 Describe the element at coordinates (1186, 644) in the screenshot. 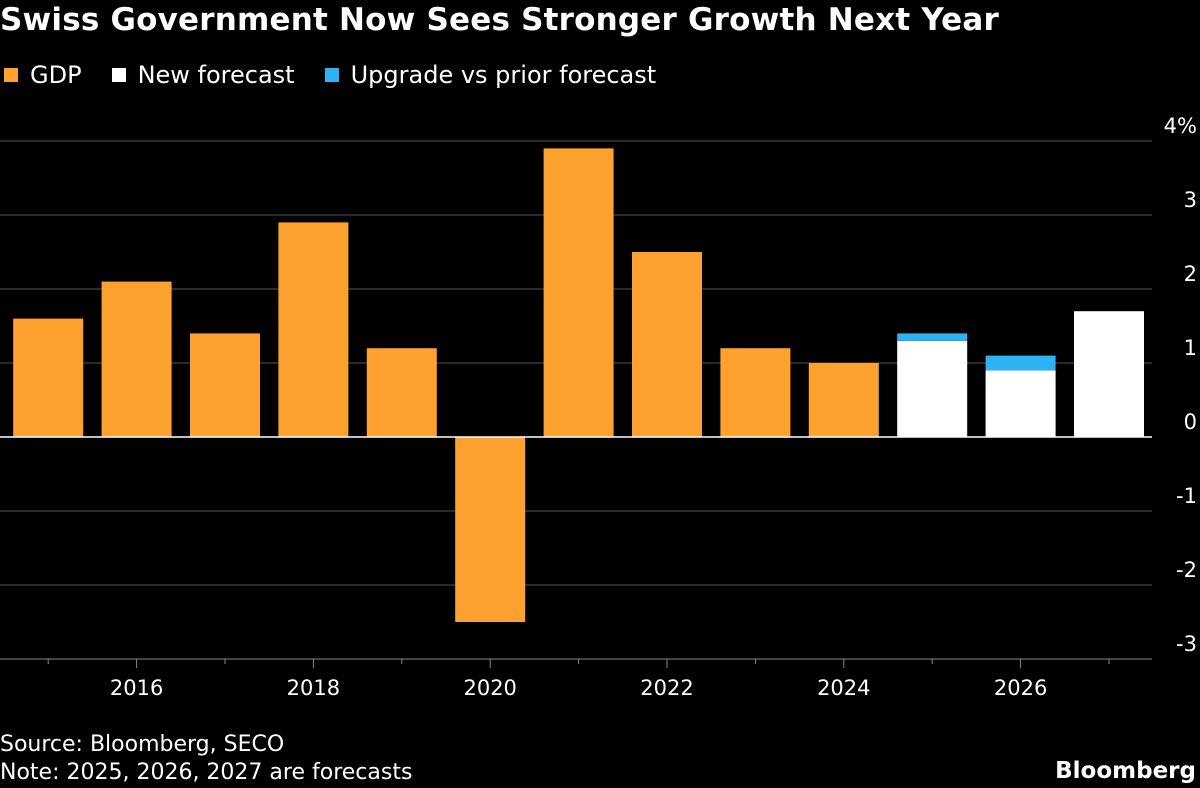

I see `y-tick-label: -3` at that location.